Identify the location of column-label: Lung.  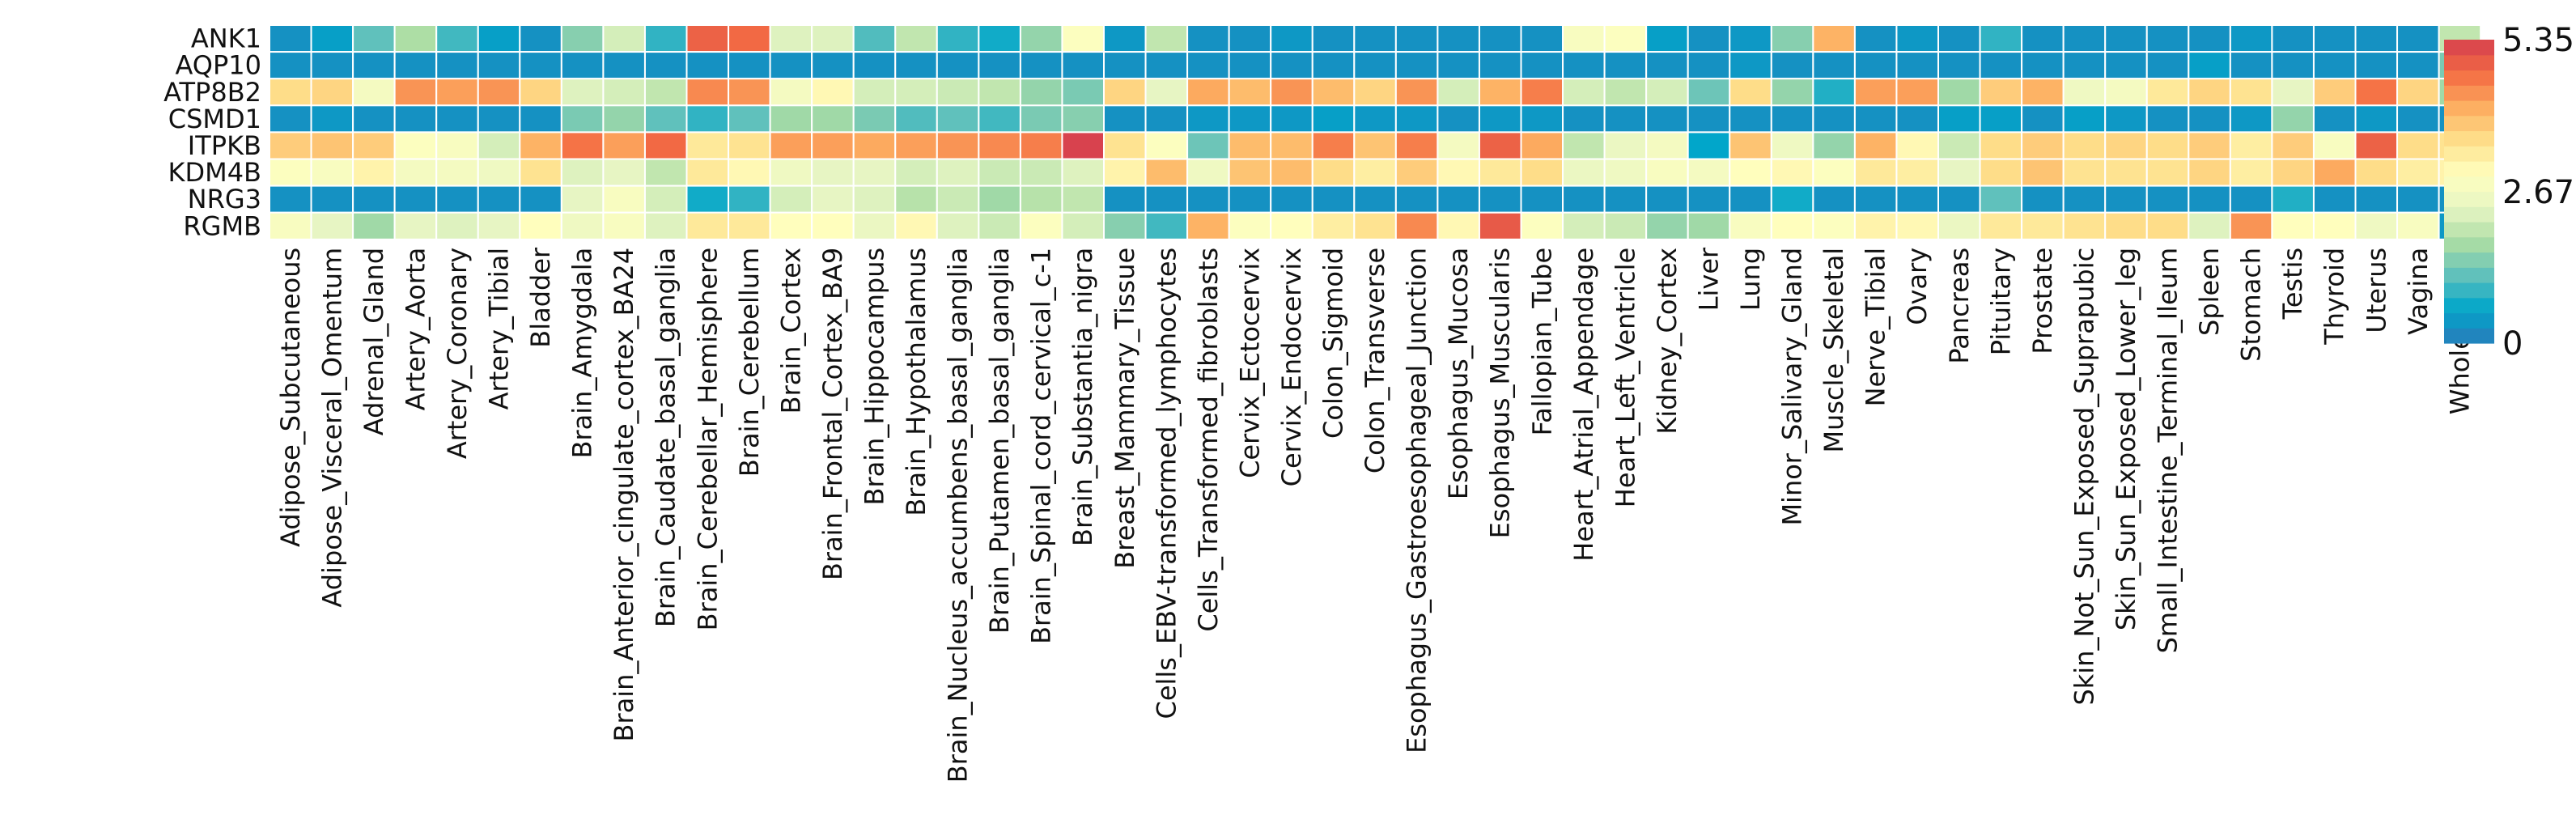
(1750, 279).